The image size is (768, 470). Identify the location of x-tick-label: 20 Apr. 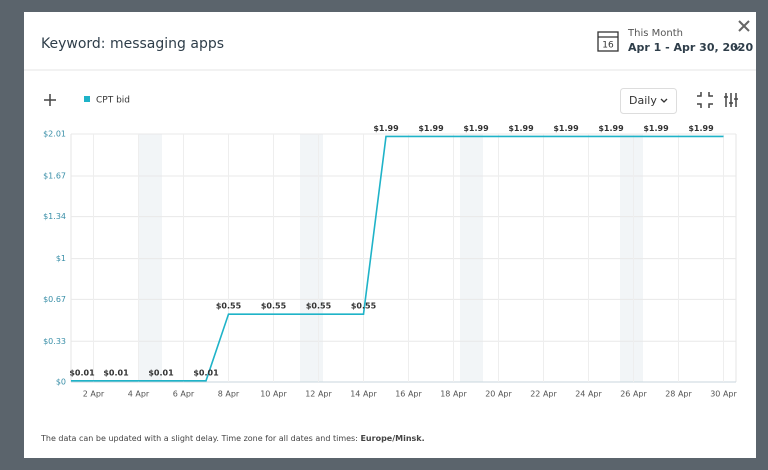
(498, 394).